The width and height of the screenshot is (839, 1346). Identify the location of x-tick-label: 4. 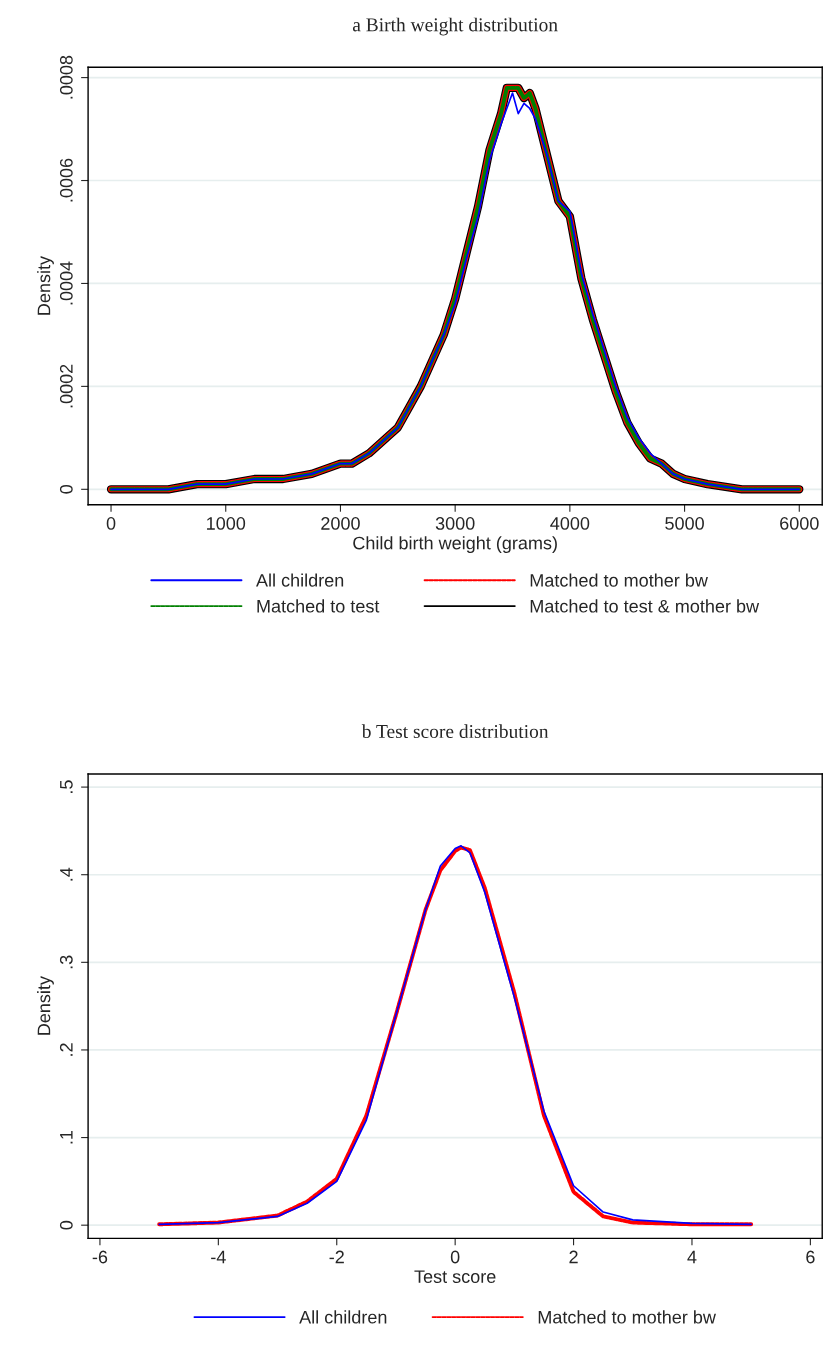
(692, 1257).